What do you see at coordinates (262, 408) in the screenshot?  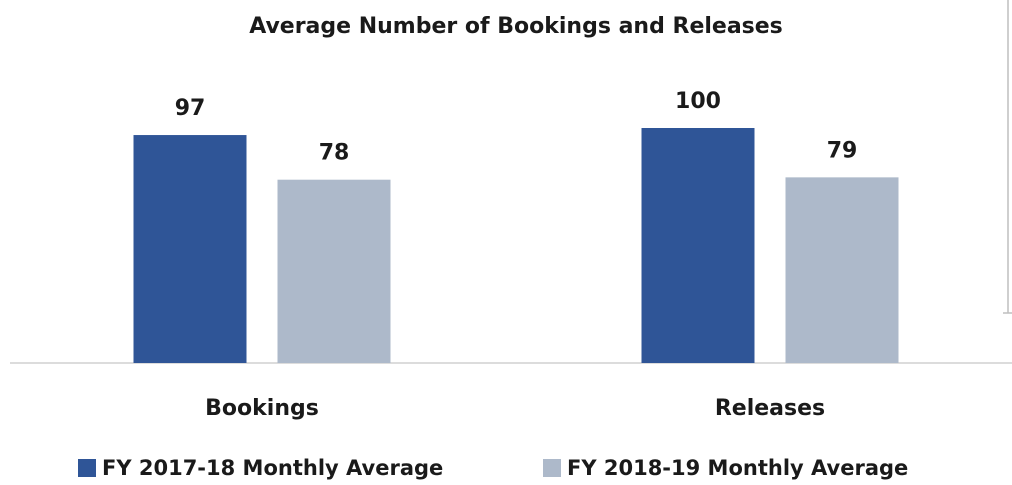 I see `x-tick-label: Bookings` at bounding box center [262, 408].